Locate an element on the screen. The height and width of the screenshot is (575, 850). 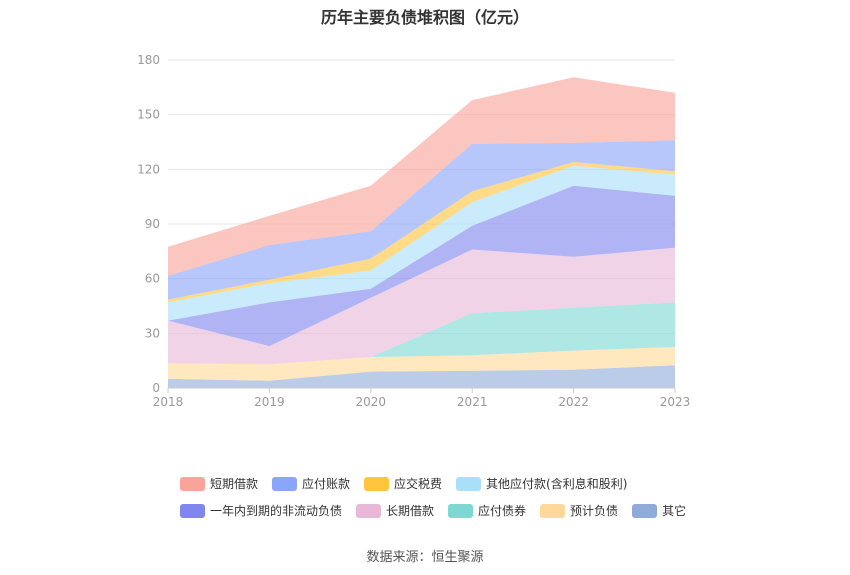
legend-row: 一年内到期的非流动负债 长期借款 应付债券 预计负债 其它 is located at coordinates (460, 510).